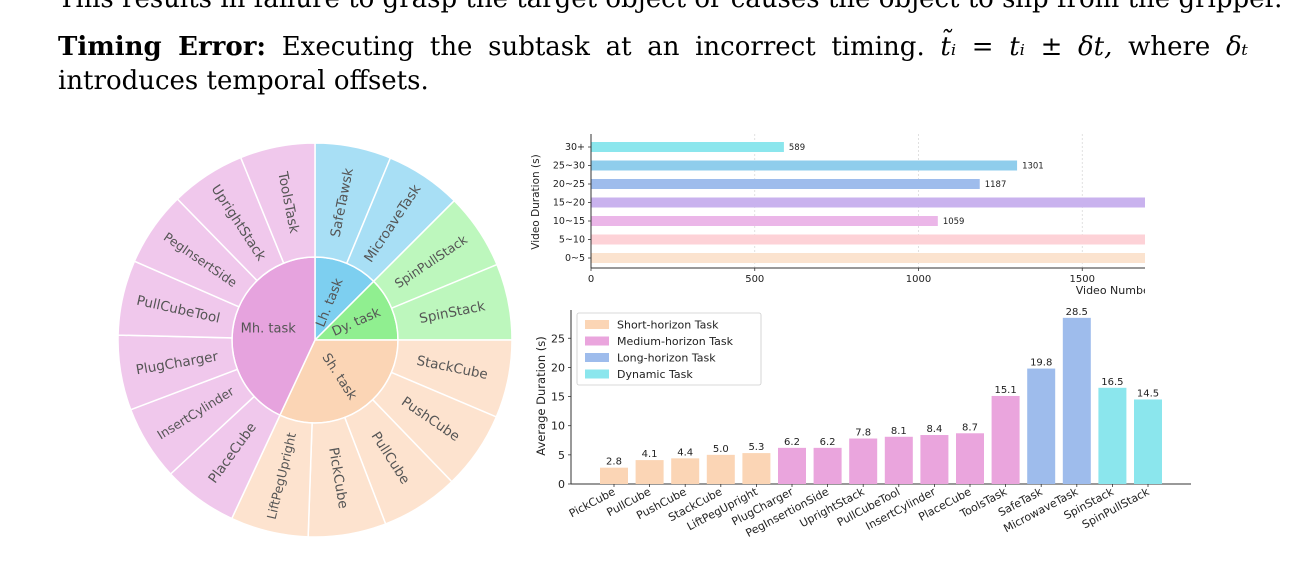 The width and height of the screenshot is (1304, 570). I want to click on legend-label-long: Long-horizon Task, so click(666, 358).